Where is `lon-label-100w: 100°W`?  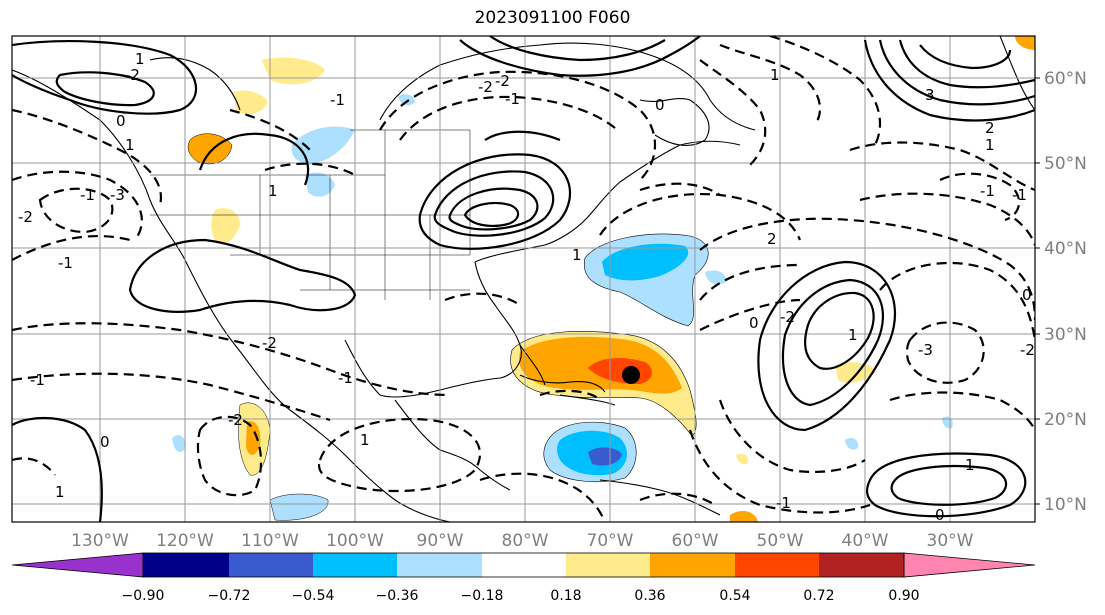
lon-label-100w: 100°W is located at coordinates (355, 541).